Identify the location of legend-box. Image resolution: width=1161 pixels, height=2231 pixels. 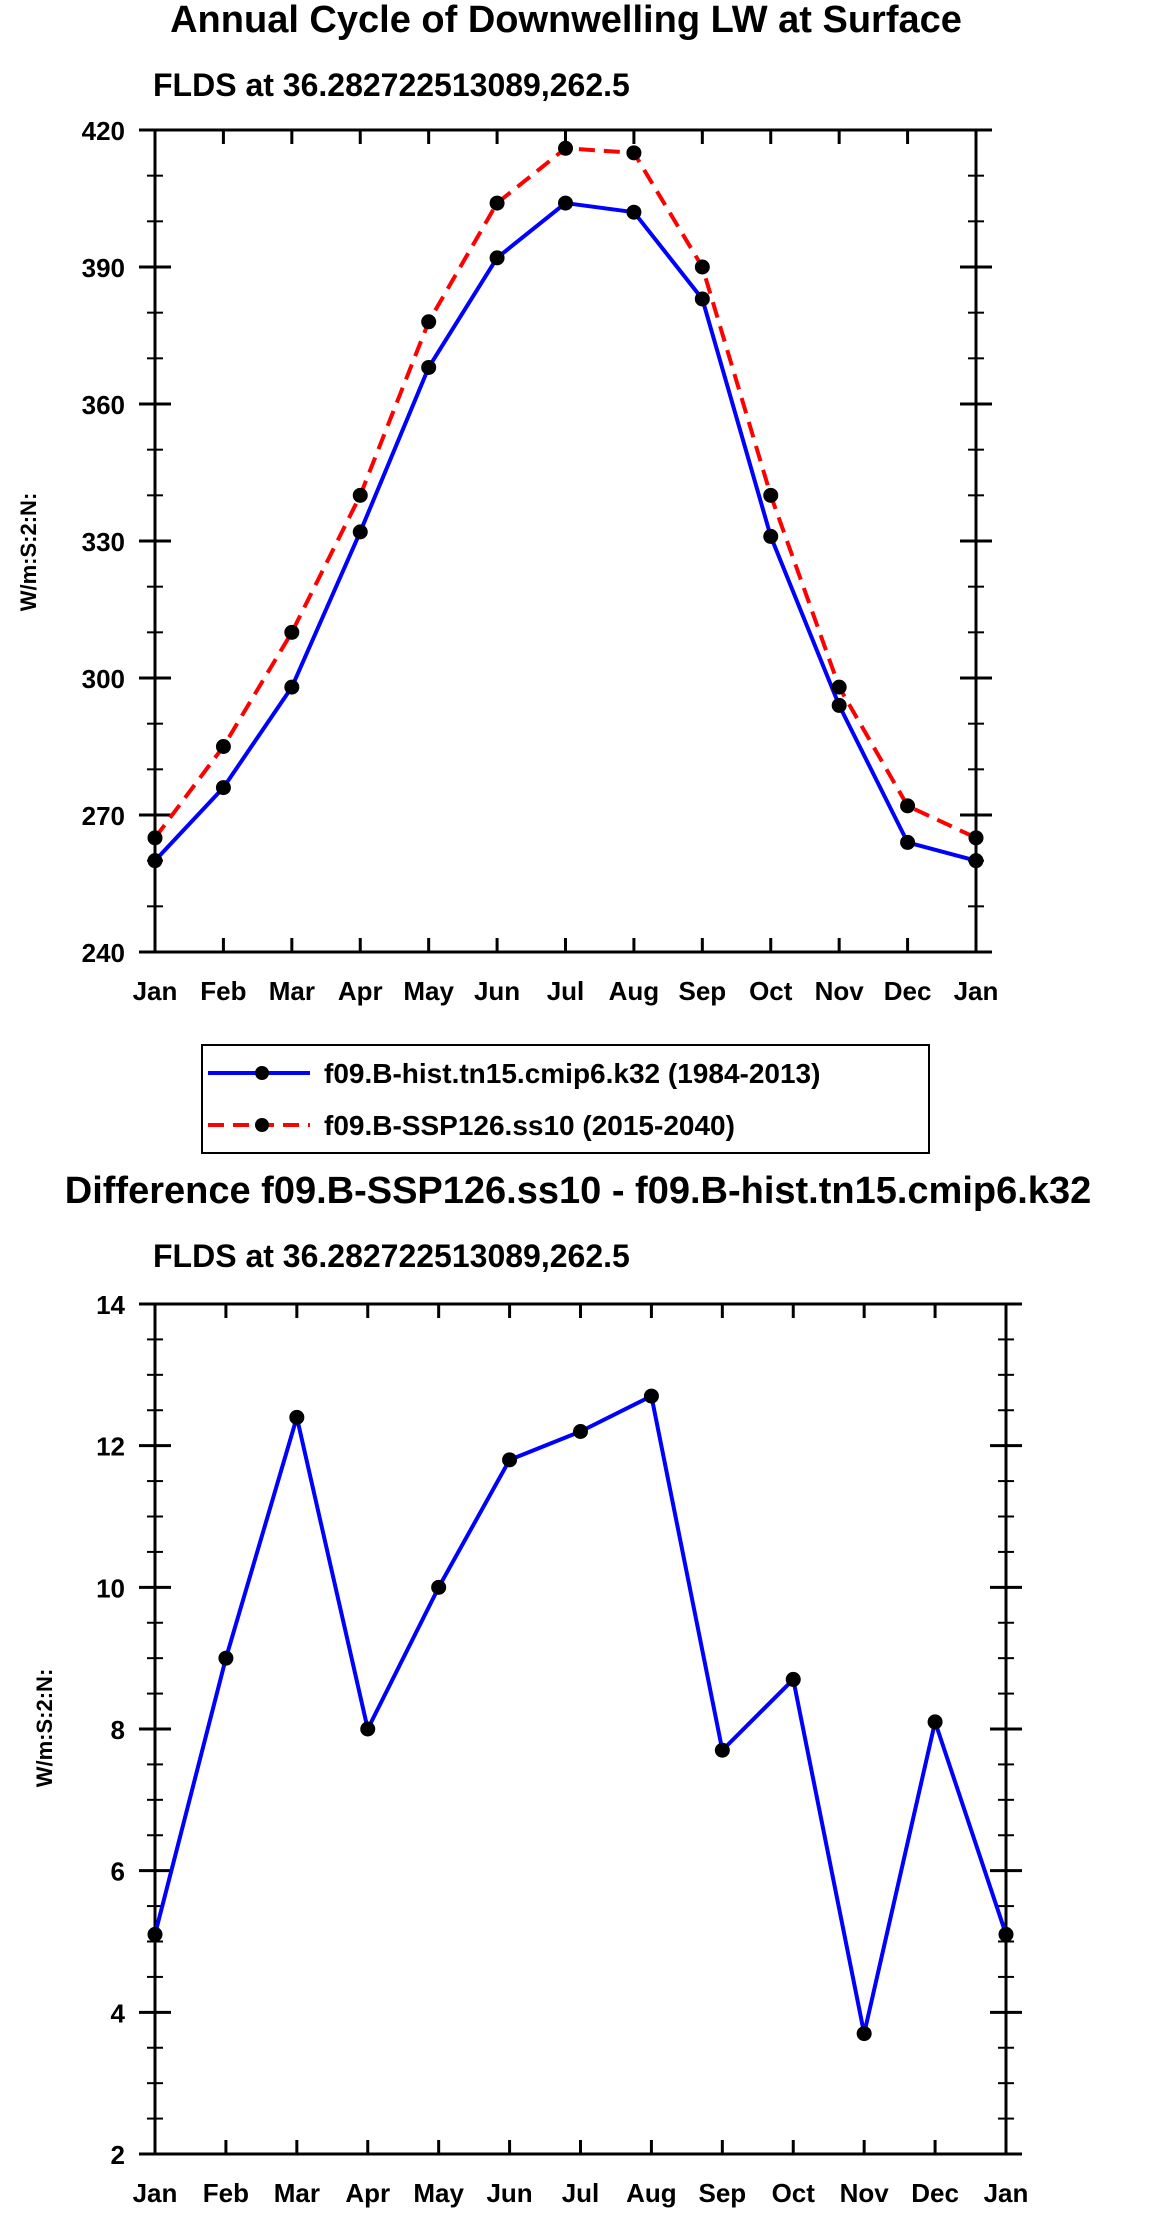
(565, 1099).